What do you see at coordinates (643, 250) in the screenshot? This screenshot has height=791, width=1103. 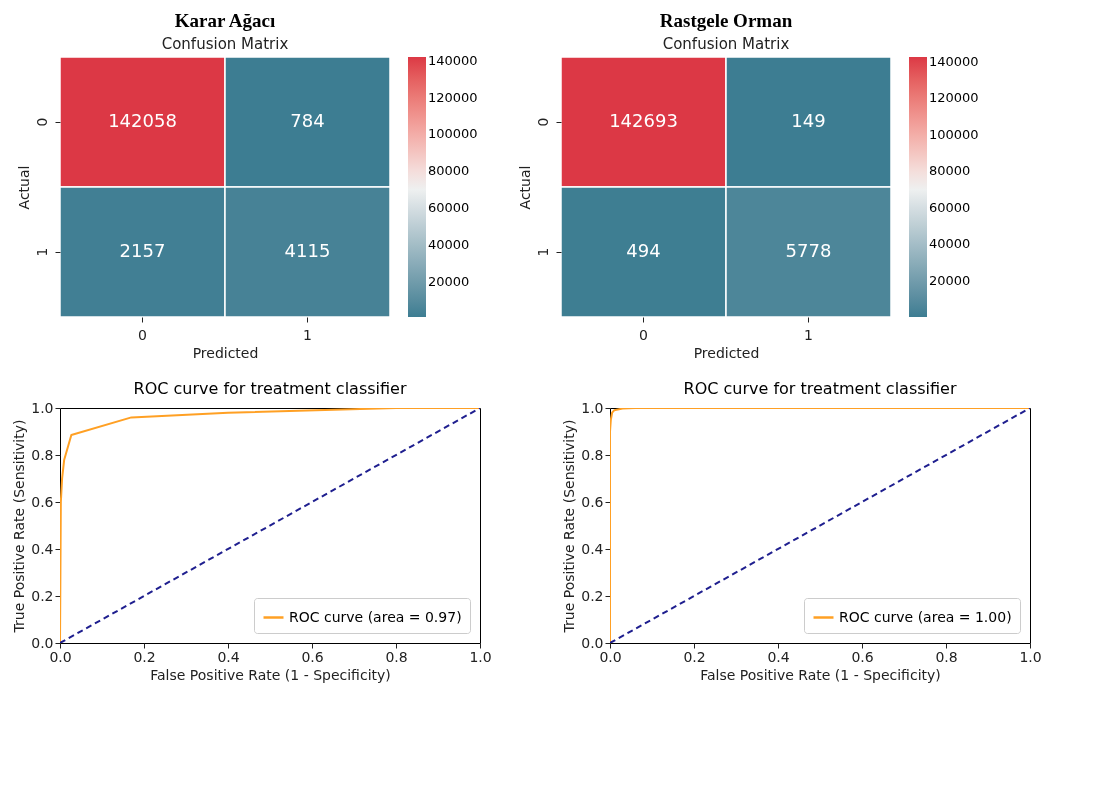 I see `data-label: 494` at bounding box center [643, 250].